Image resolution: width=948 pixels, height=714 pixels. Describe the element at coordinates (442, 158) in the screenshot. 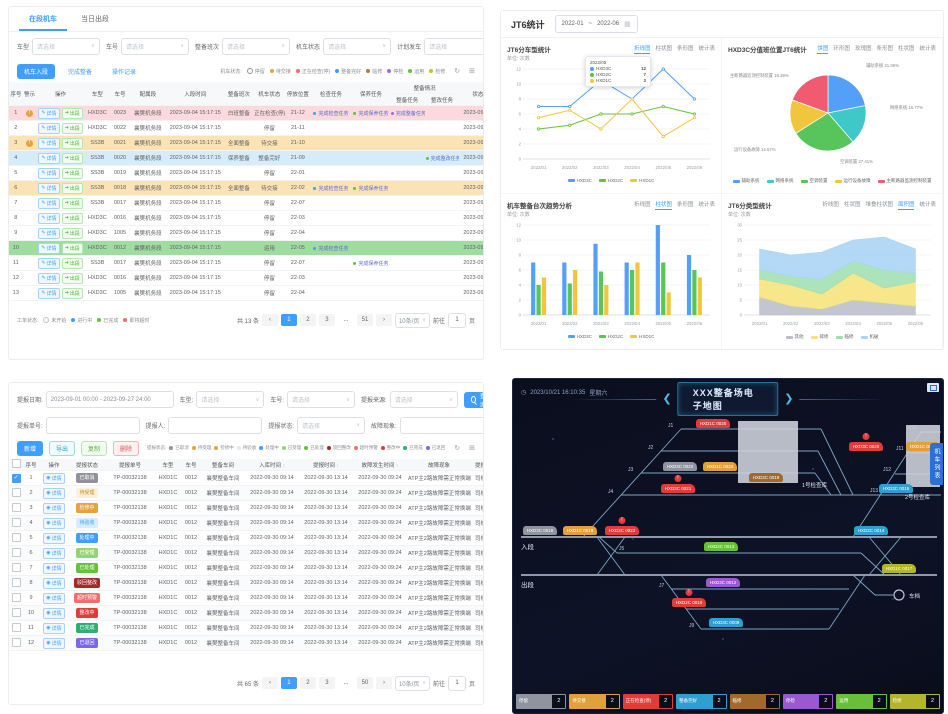

I see `task-link-rect: 完成整改任务` at that location.